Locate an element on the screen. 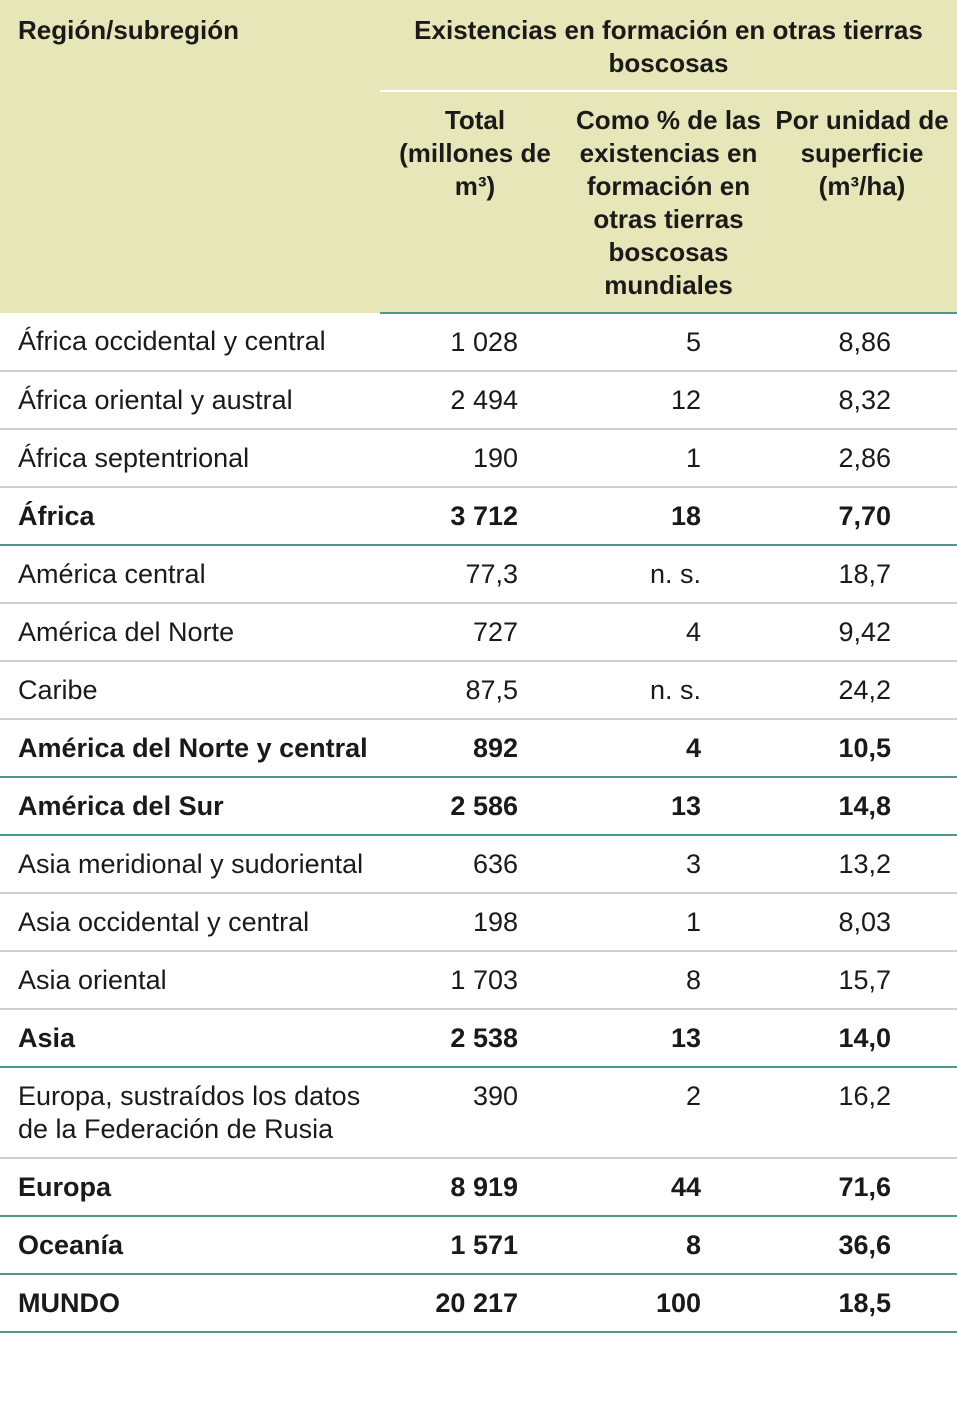 The width and height of the screenshot is (957, 1415). cell-region: Oceanía is located at coordinates (190, 1245).